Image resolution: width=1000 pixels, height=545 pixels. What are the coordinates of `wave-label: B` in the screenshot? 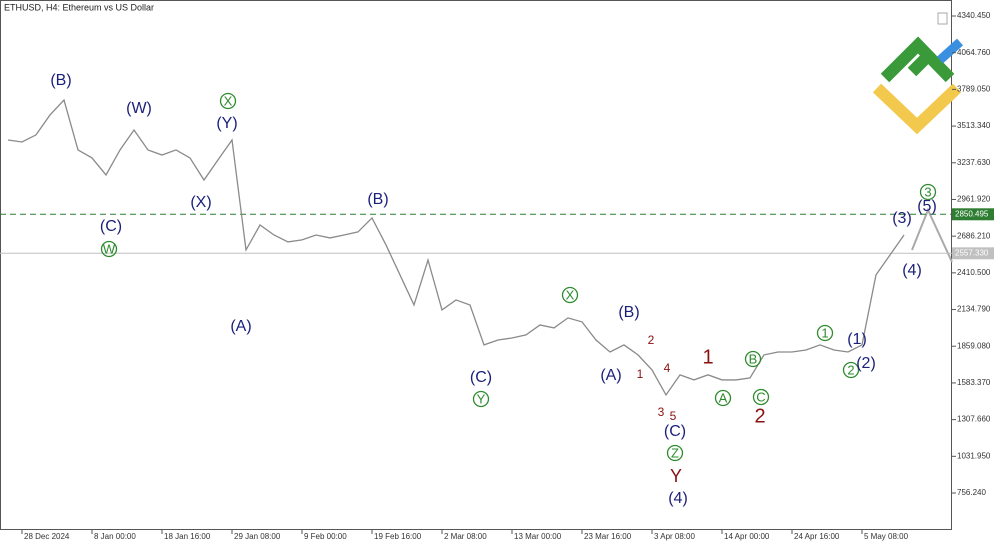 It's located at (753, 358).